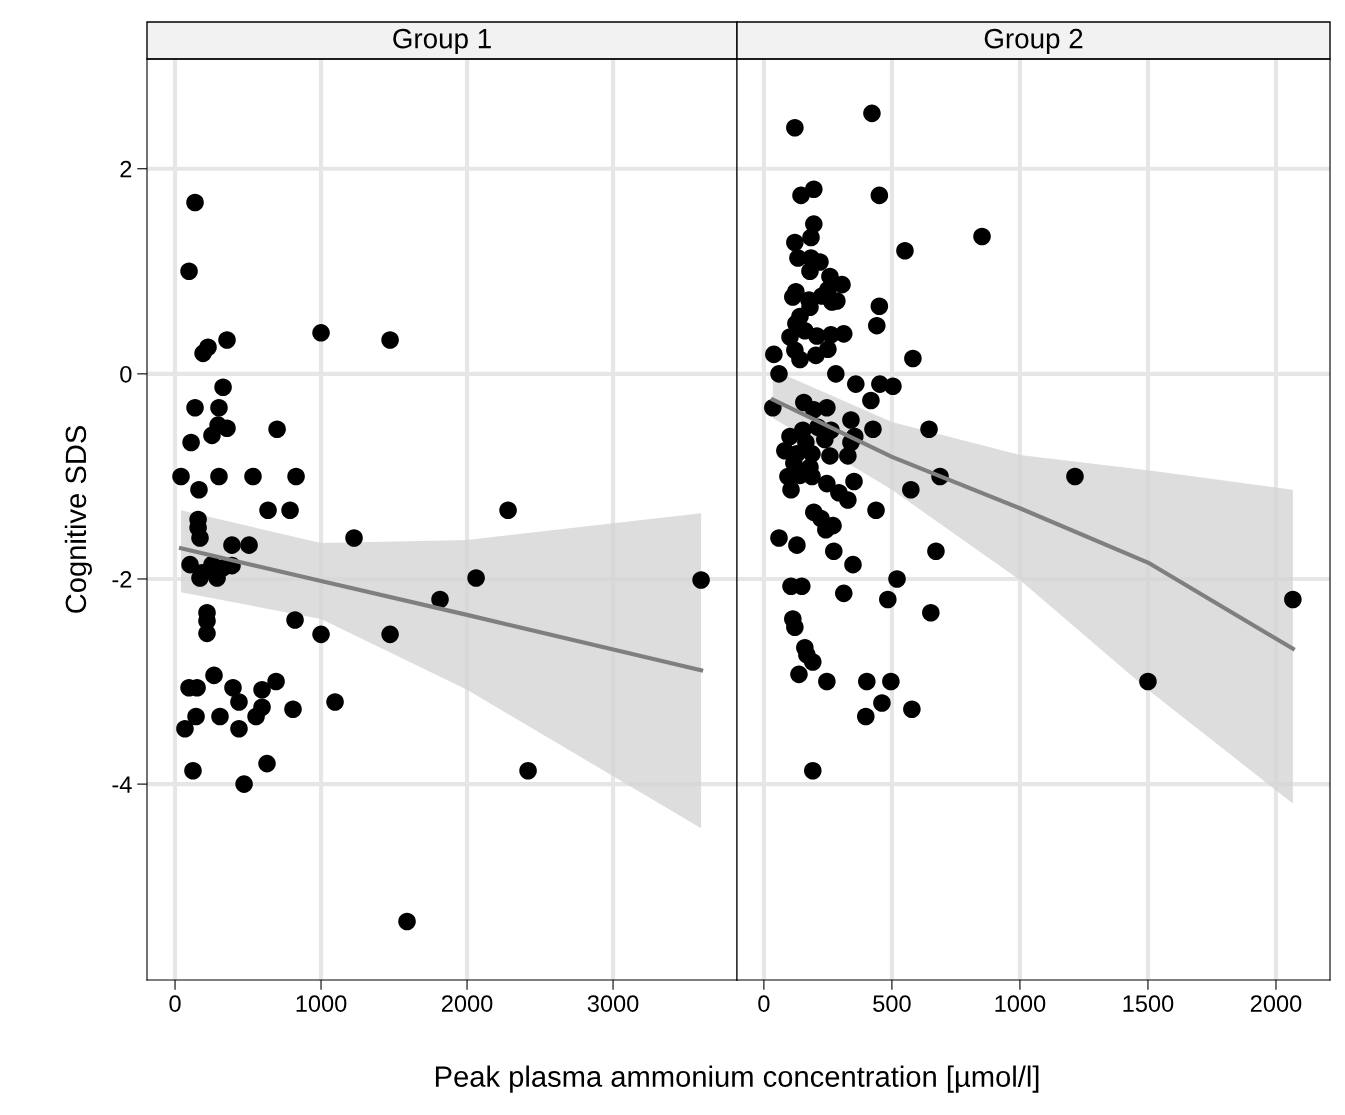 This screenshot has width=1345, height=1115. Describe the element at coordinates (126, 169) in the screenshot. I see `y-tick-label: 2` at that location.